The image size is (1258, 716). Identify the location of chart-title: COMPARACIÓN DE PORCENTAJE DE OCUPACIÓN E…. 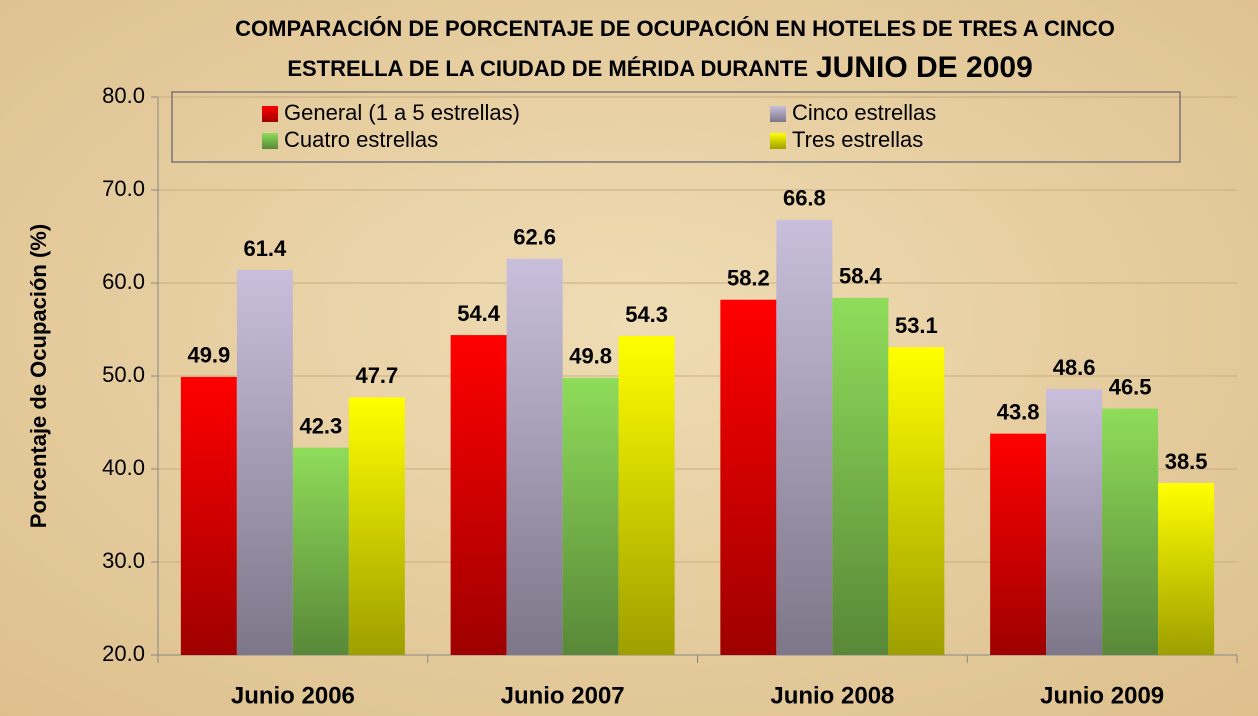
(675, 28).